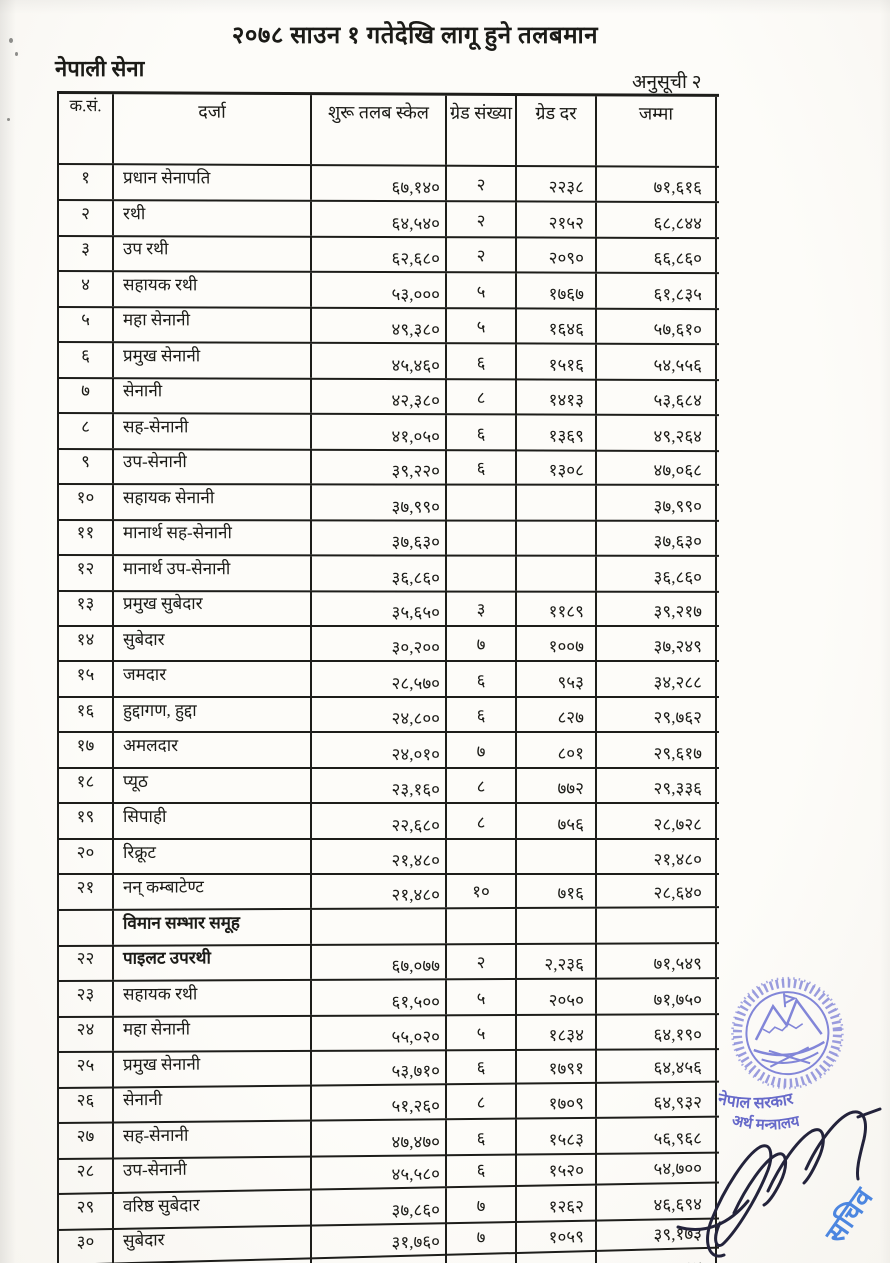 The height and width of the screenshot is (1263, 890). I want to click on cell-rank: विमान सम्भार समूह, so click(213, 926).